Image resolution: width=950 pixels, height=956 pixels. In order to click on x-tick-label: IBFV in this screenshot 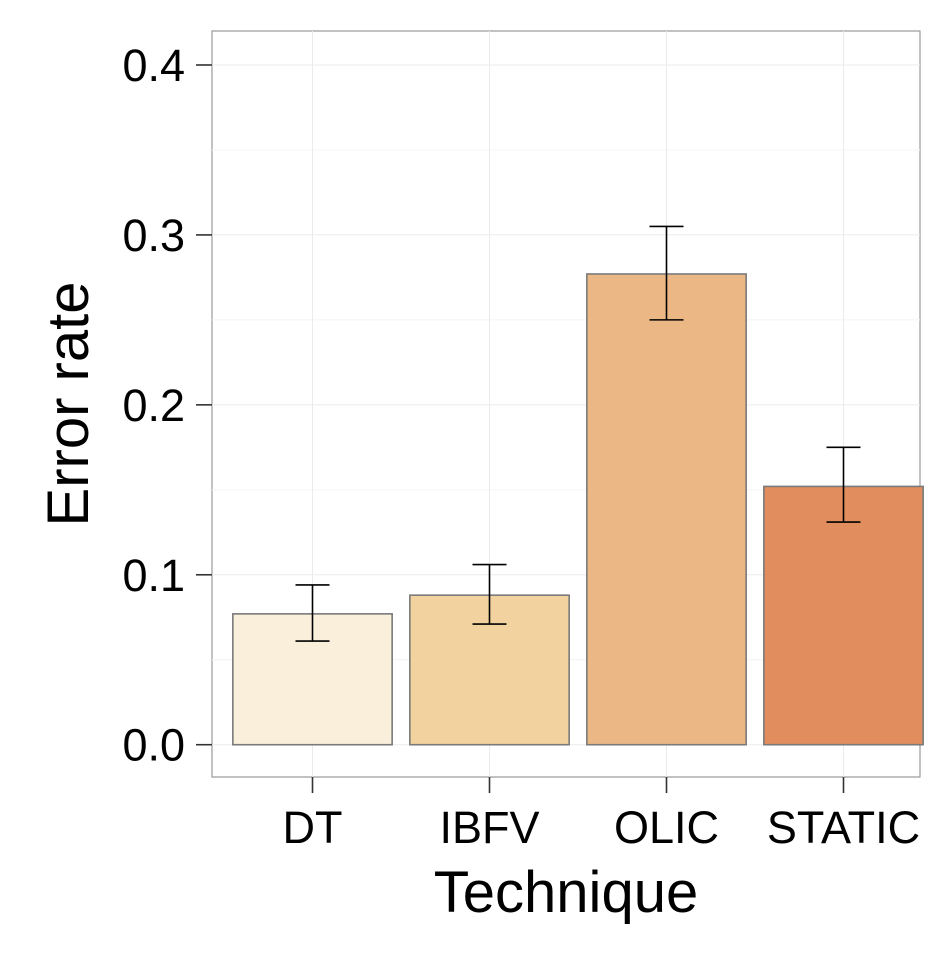, I will do `click(489, 827)`.